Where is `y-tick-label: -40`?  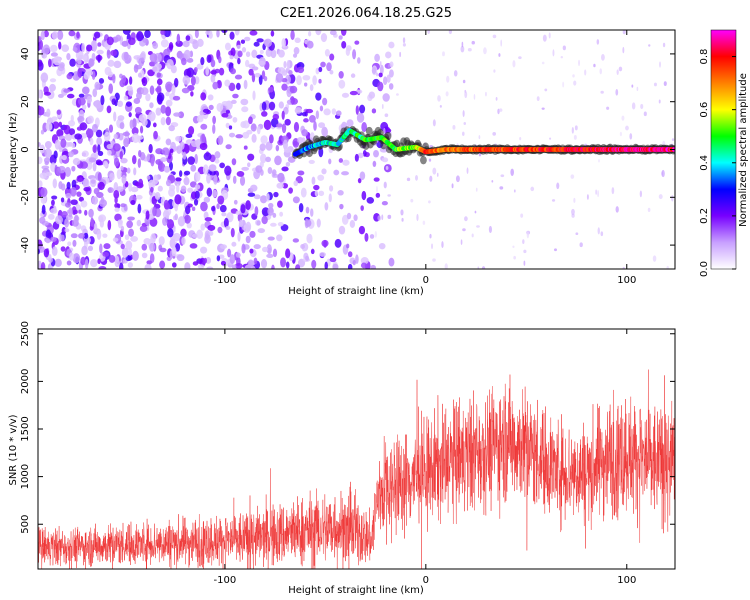 y-tick-label: -40 is located at coordinates (25, 245).